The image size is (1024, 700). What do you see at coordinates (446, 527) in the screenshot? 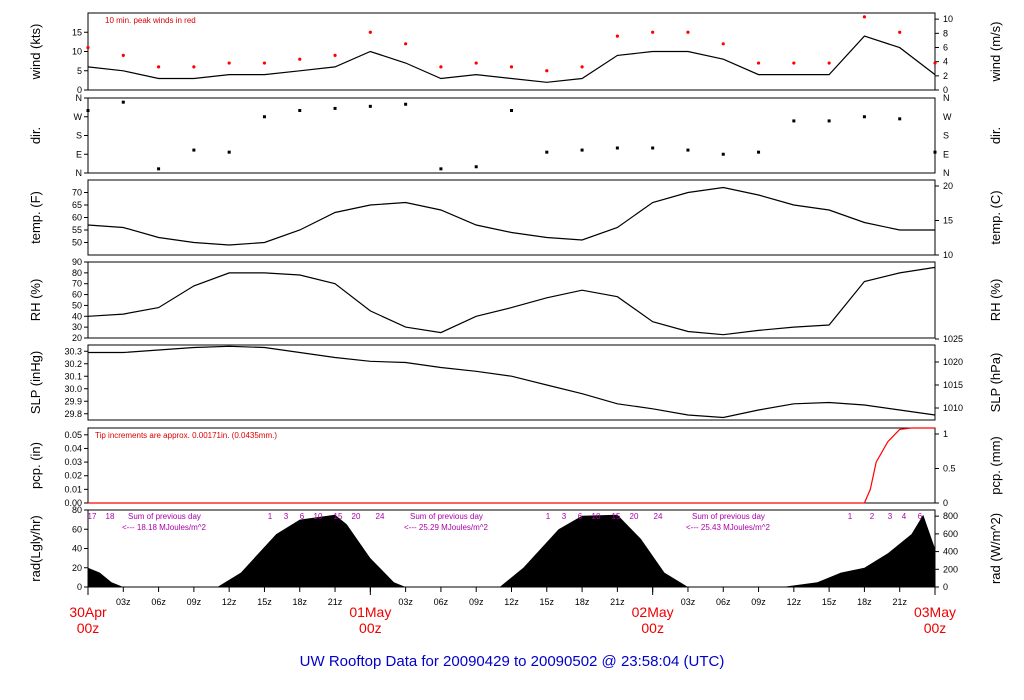
I see `rad-daily-sum-value: <--- 25.29 MJoules/m^2` at bounding box center [446, 527].